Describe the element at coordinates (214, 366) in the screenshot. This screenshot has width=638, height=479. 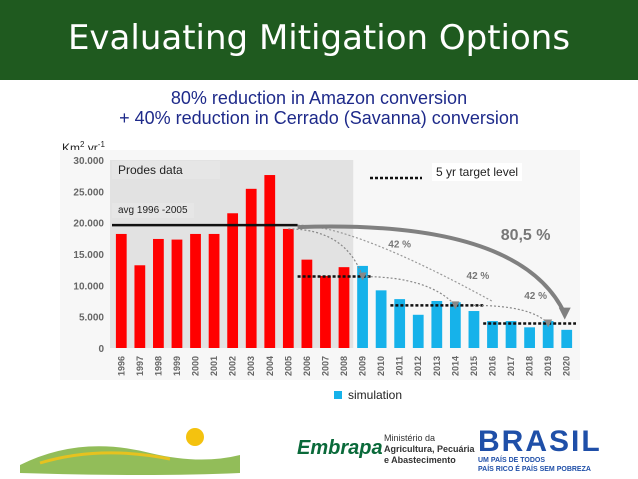
I see `x-tick-label: 2001` at that location.